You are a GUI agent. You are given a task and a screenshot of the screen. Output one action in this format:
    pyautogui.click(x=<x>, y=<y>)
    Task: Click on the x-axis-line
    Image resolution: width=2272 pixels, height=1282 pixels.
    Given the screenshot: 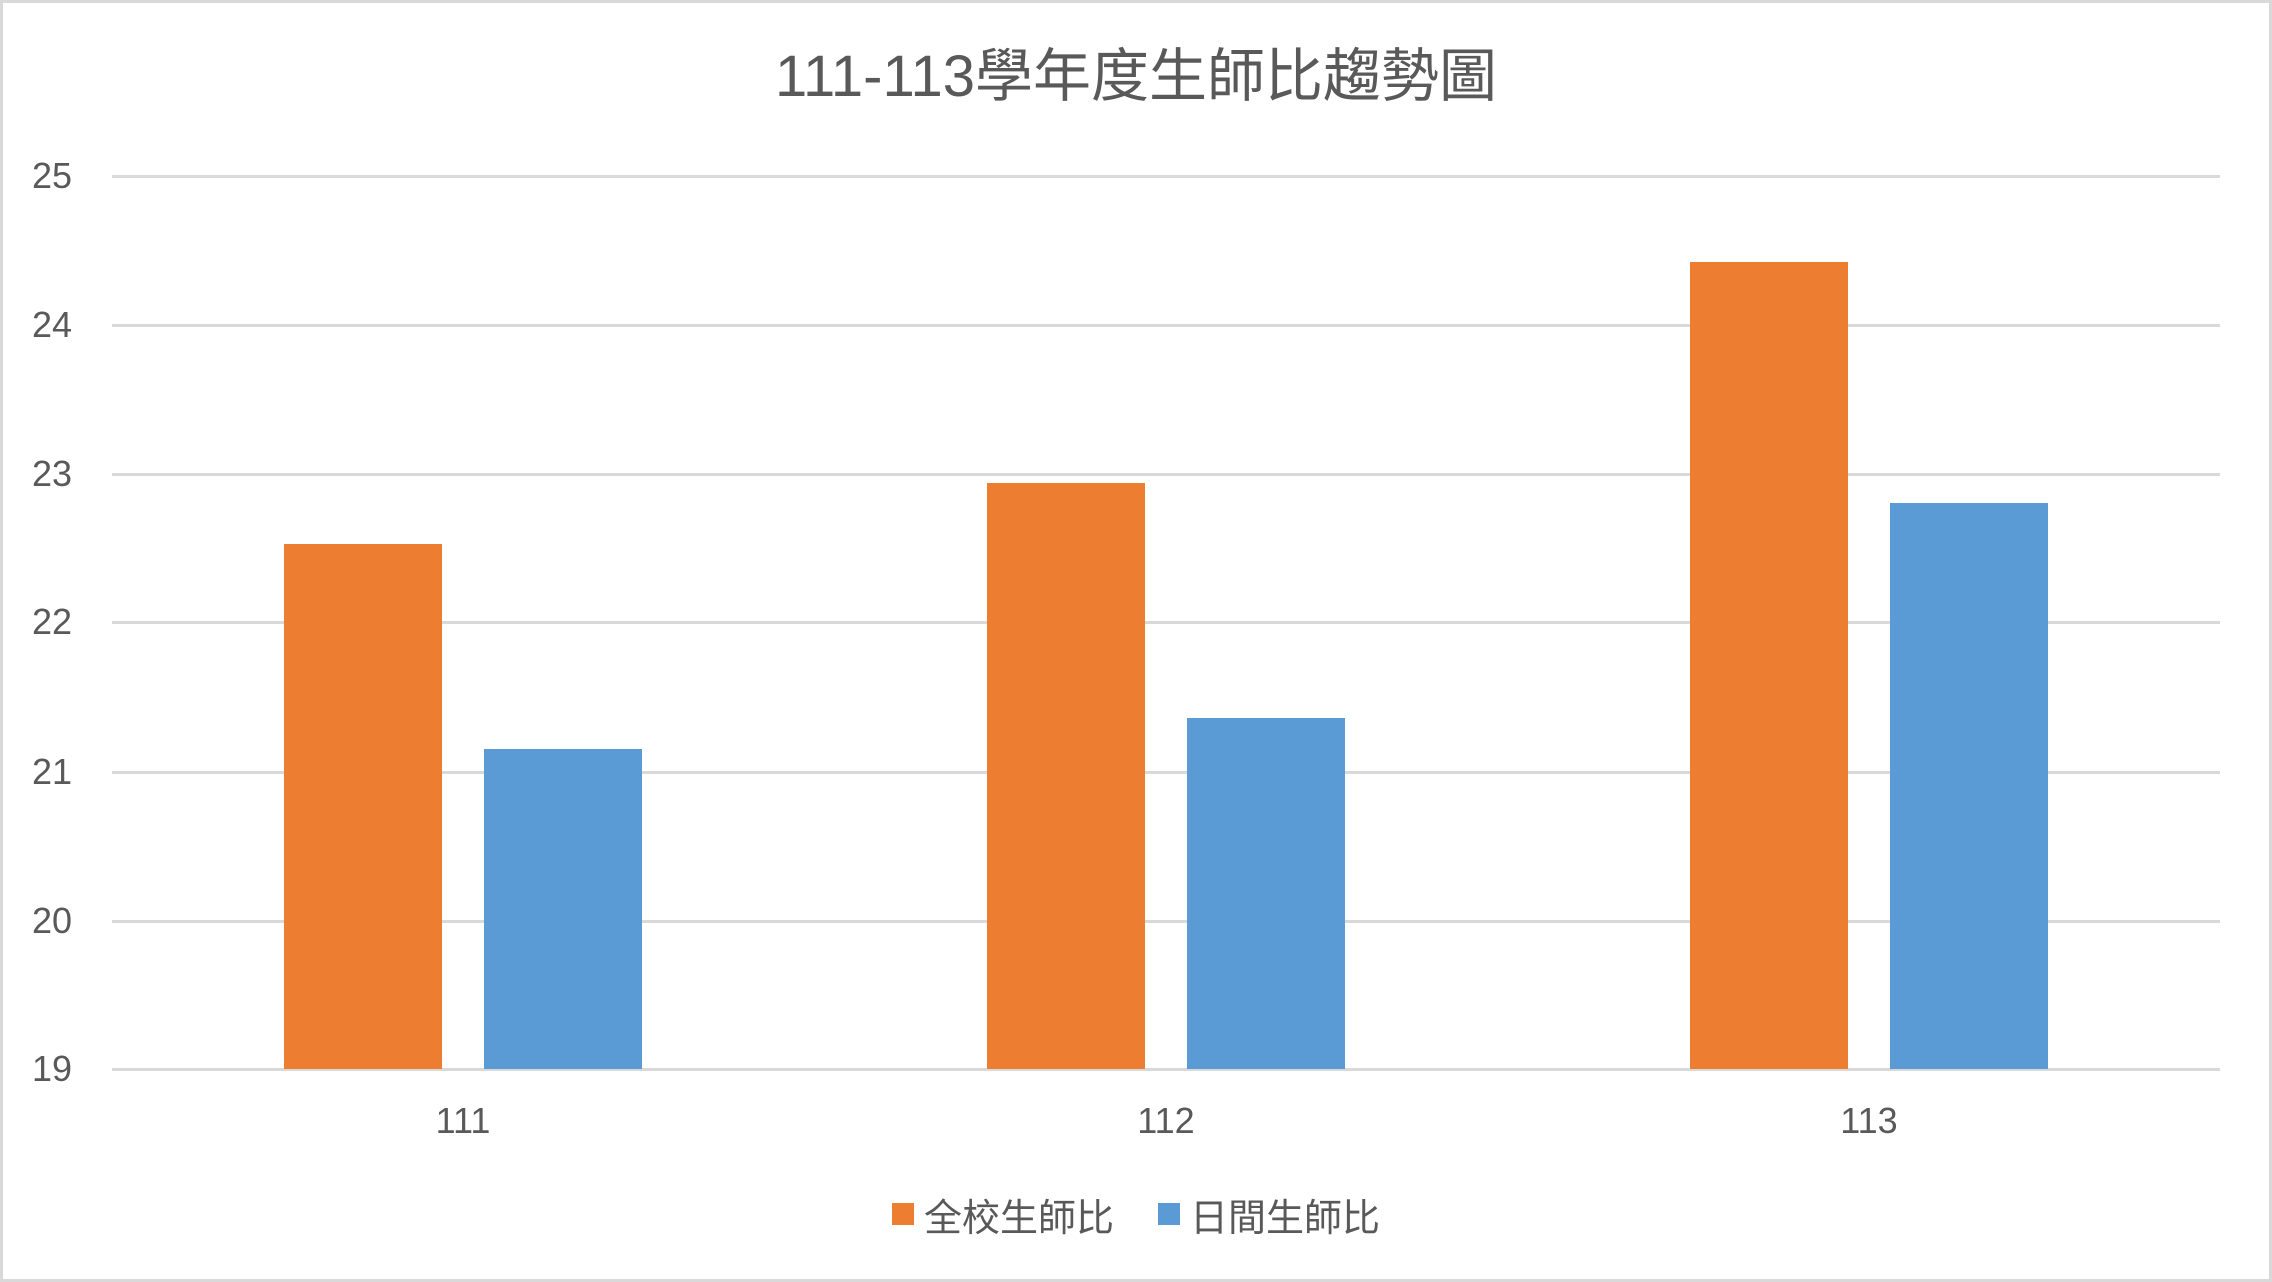 What is the action you would take?
    pyautogui.click(x=1166, y=1069)
    